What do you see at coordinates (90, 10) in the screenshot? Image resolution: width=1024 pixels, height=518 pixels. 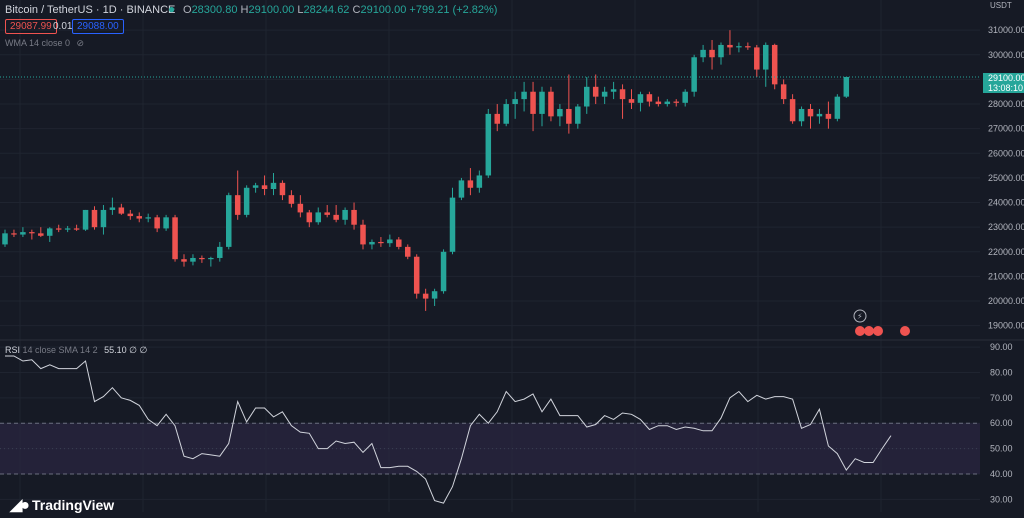 I see `symbol-title: Bitcoin / TetherUS · 1D · BINANCE` at bounding box center [90, 10].